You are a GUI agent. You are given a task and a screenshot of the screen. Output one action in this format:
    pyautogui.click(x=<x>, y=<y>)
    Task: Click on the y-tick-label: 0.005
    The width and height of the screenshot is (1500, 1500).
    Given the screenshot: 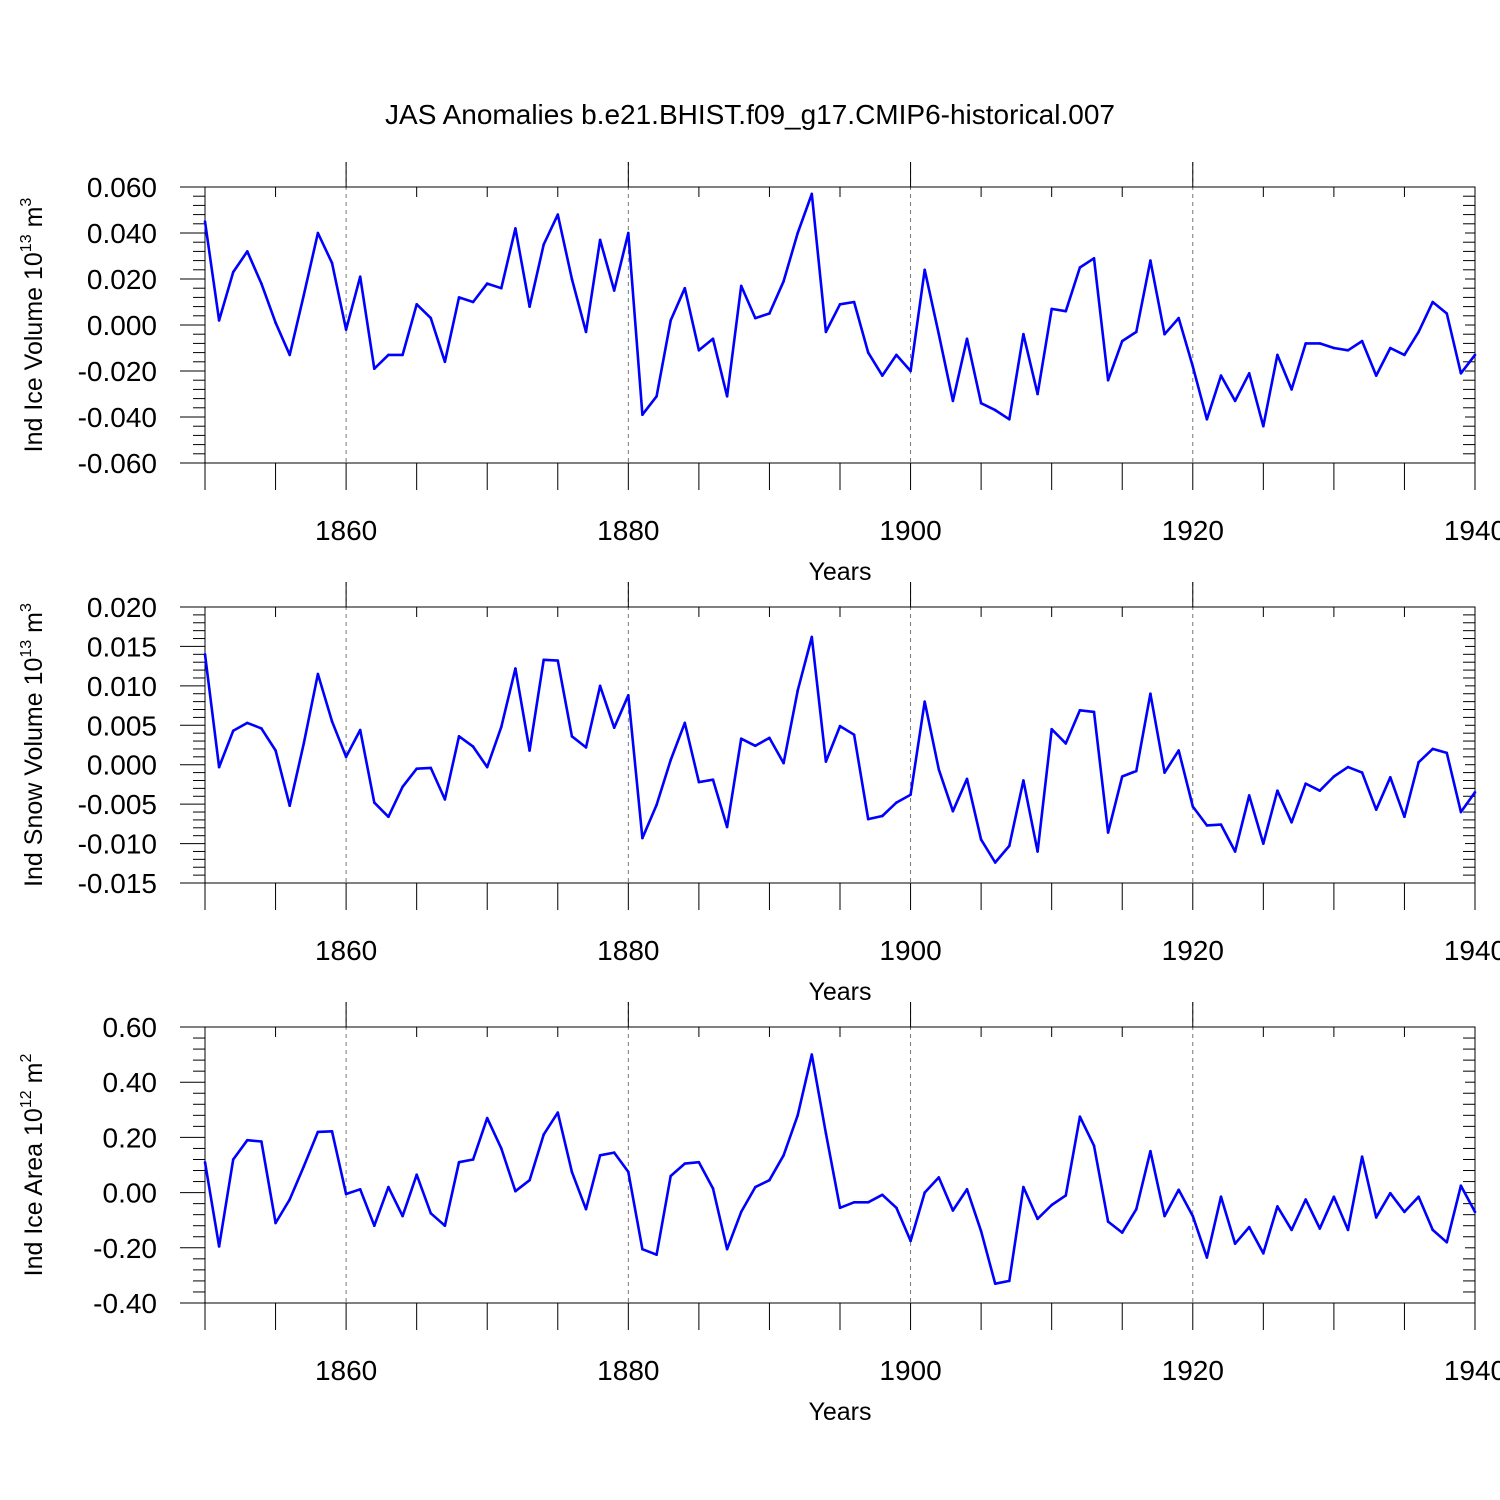 What is the action you would take?
    pyautogui.click(x=122, y=725)
    